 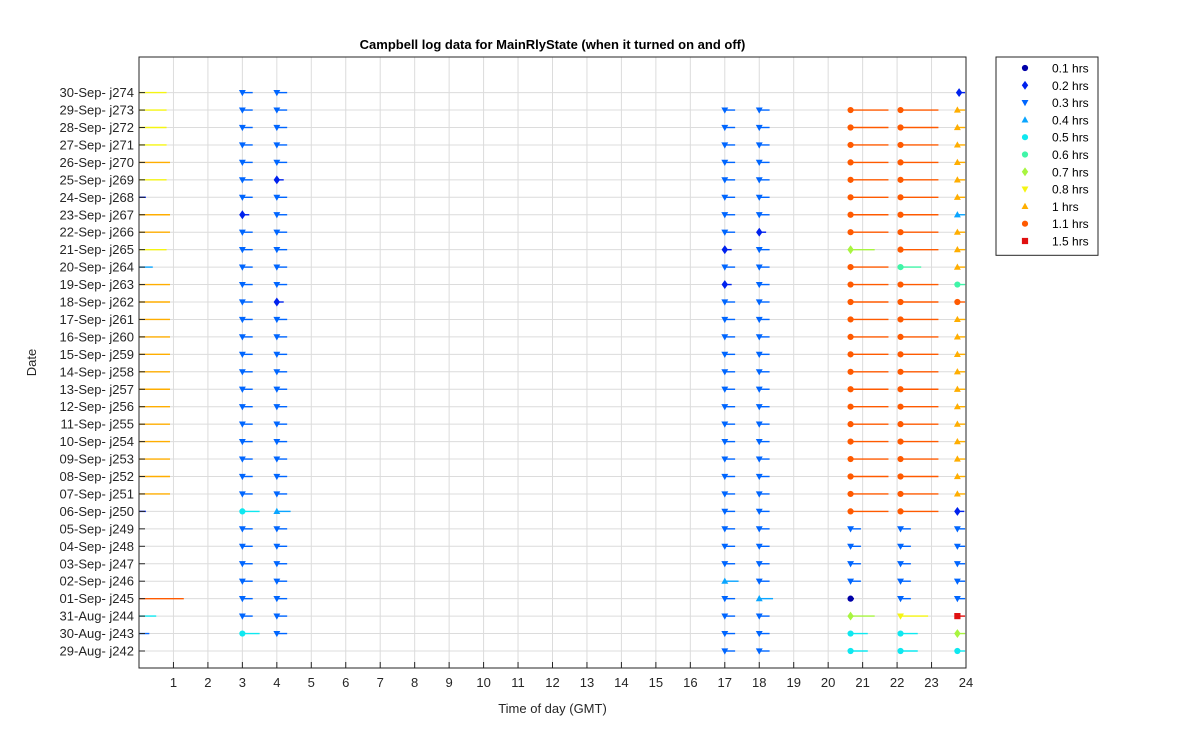 What do you see at coordinates (97, 319) in the screenshot?
I see `y-tick-label: 17-Sep- j261` at bounding box center [97, 319].